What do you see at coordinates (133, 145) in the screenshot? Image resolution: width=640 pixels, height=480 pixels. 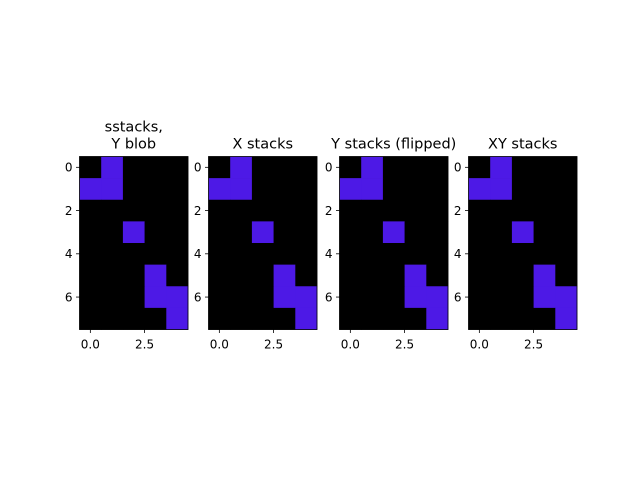 I see `subplot-title: Y blob` at bounding box center [133, 145].